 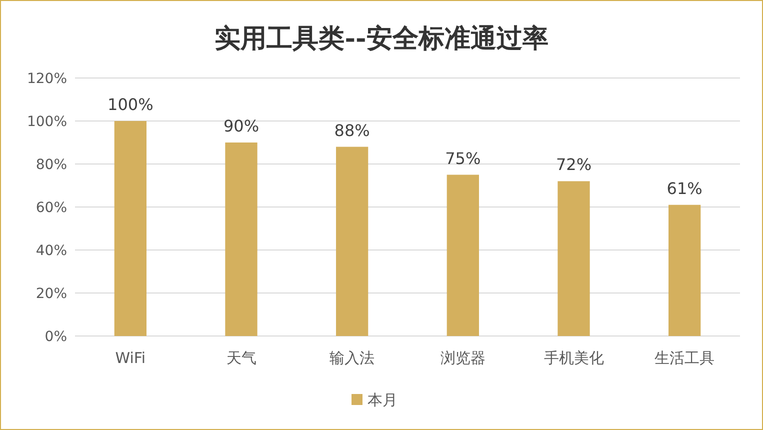 What do you see at coordinates (51, 165) in the screenshot?
I see `y-tick-label: 80%` at bounding box center [51, 165].